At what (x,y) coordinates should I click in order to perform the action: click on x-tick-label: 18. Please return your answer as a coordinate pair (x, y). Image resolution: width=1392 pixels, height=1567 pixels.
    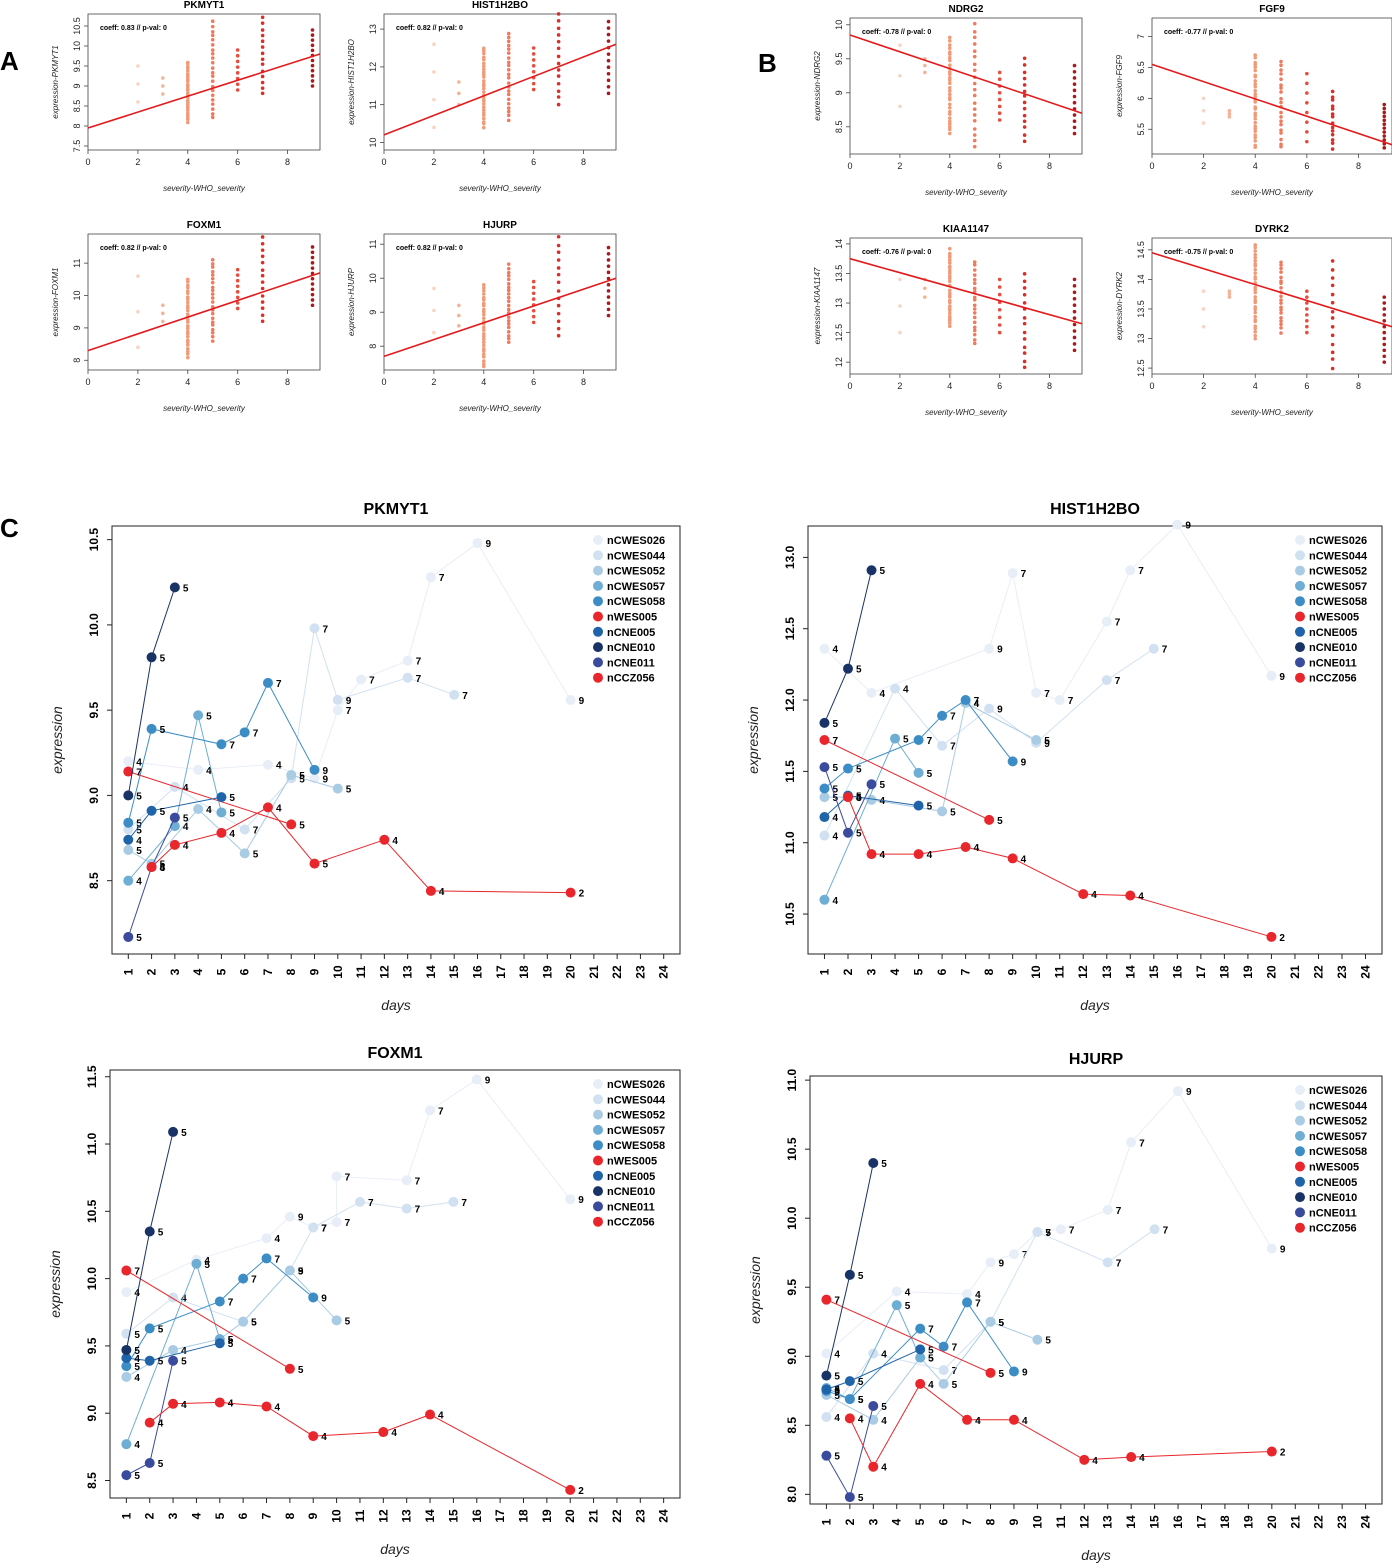
    Looking at the image, I should click on (1224, 972).